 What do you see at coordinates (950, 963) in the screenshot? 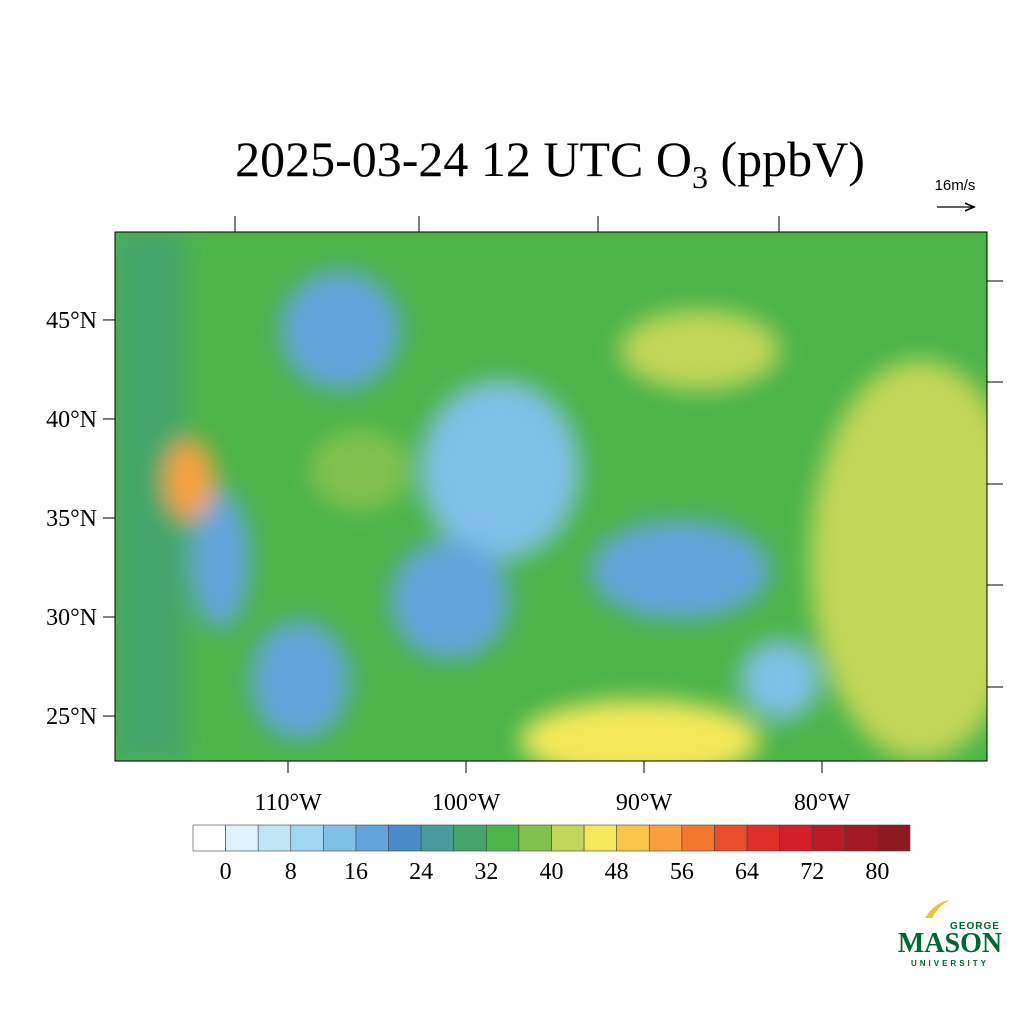
I see `logo-bottom: UNIVERSITY` at bounding box center [950, 963].